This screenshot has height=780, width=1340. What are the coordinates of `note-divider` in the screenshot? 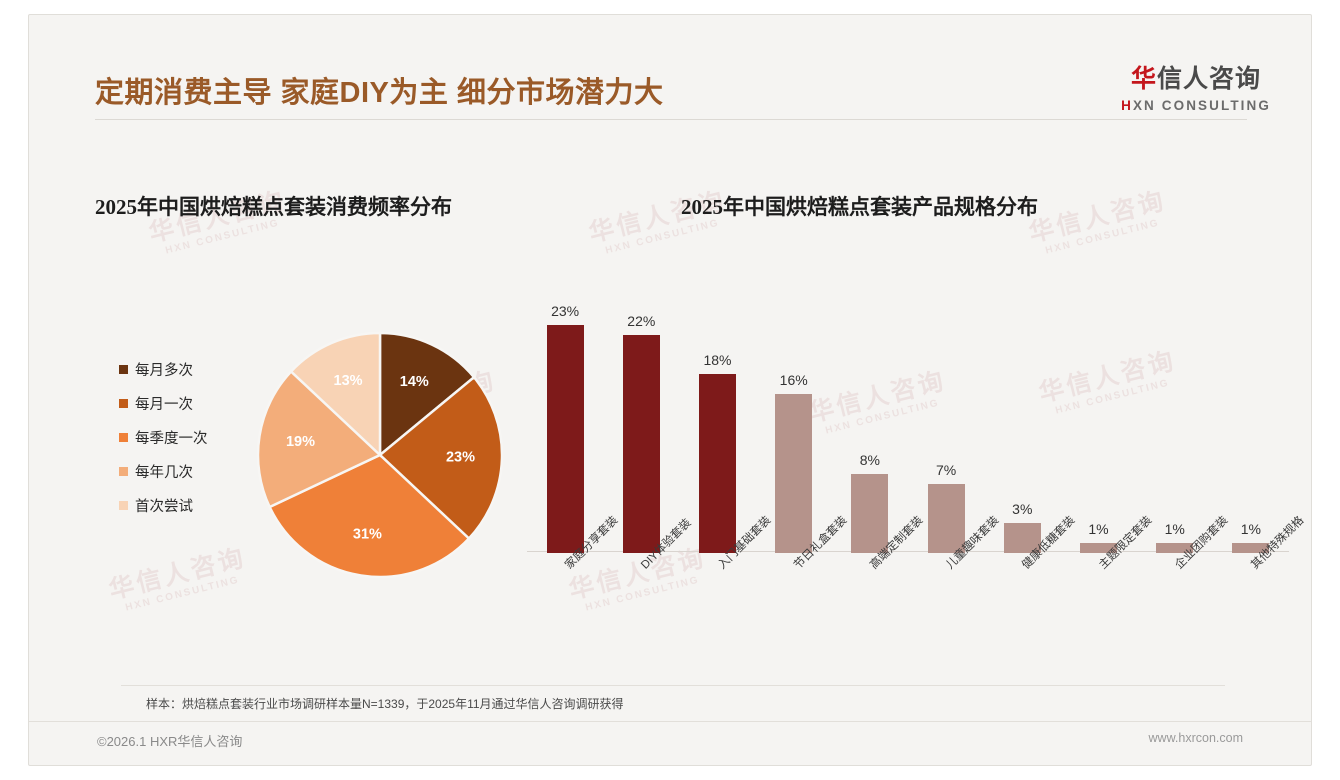 It's located at (673, 685).